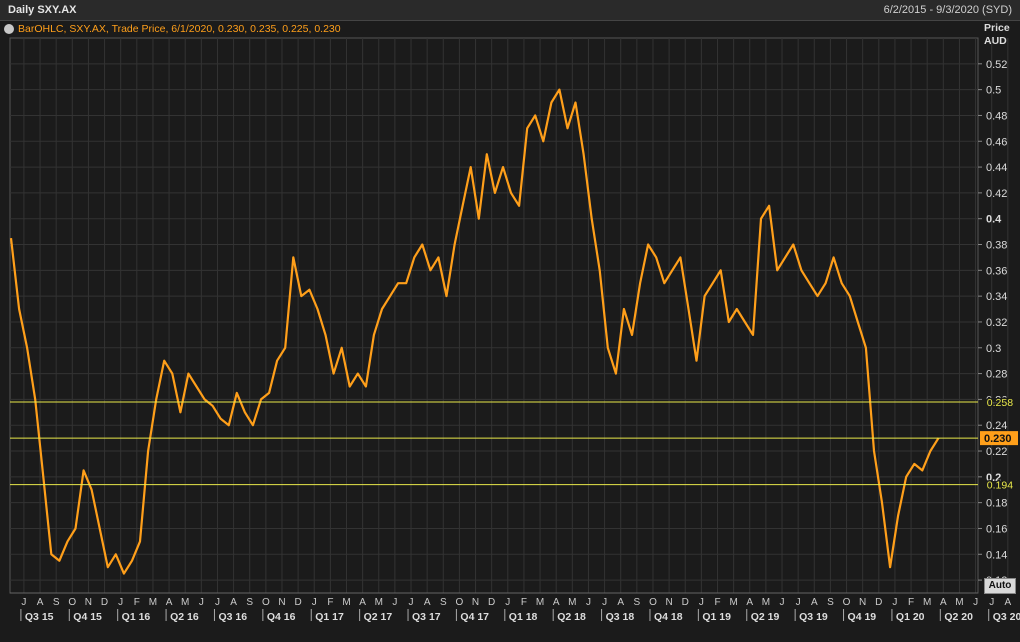  Describe the element at coordinates (958, 617) in the screenshot. I see `quarter-label: Q2 20` at that location.